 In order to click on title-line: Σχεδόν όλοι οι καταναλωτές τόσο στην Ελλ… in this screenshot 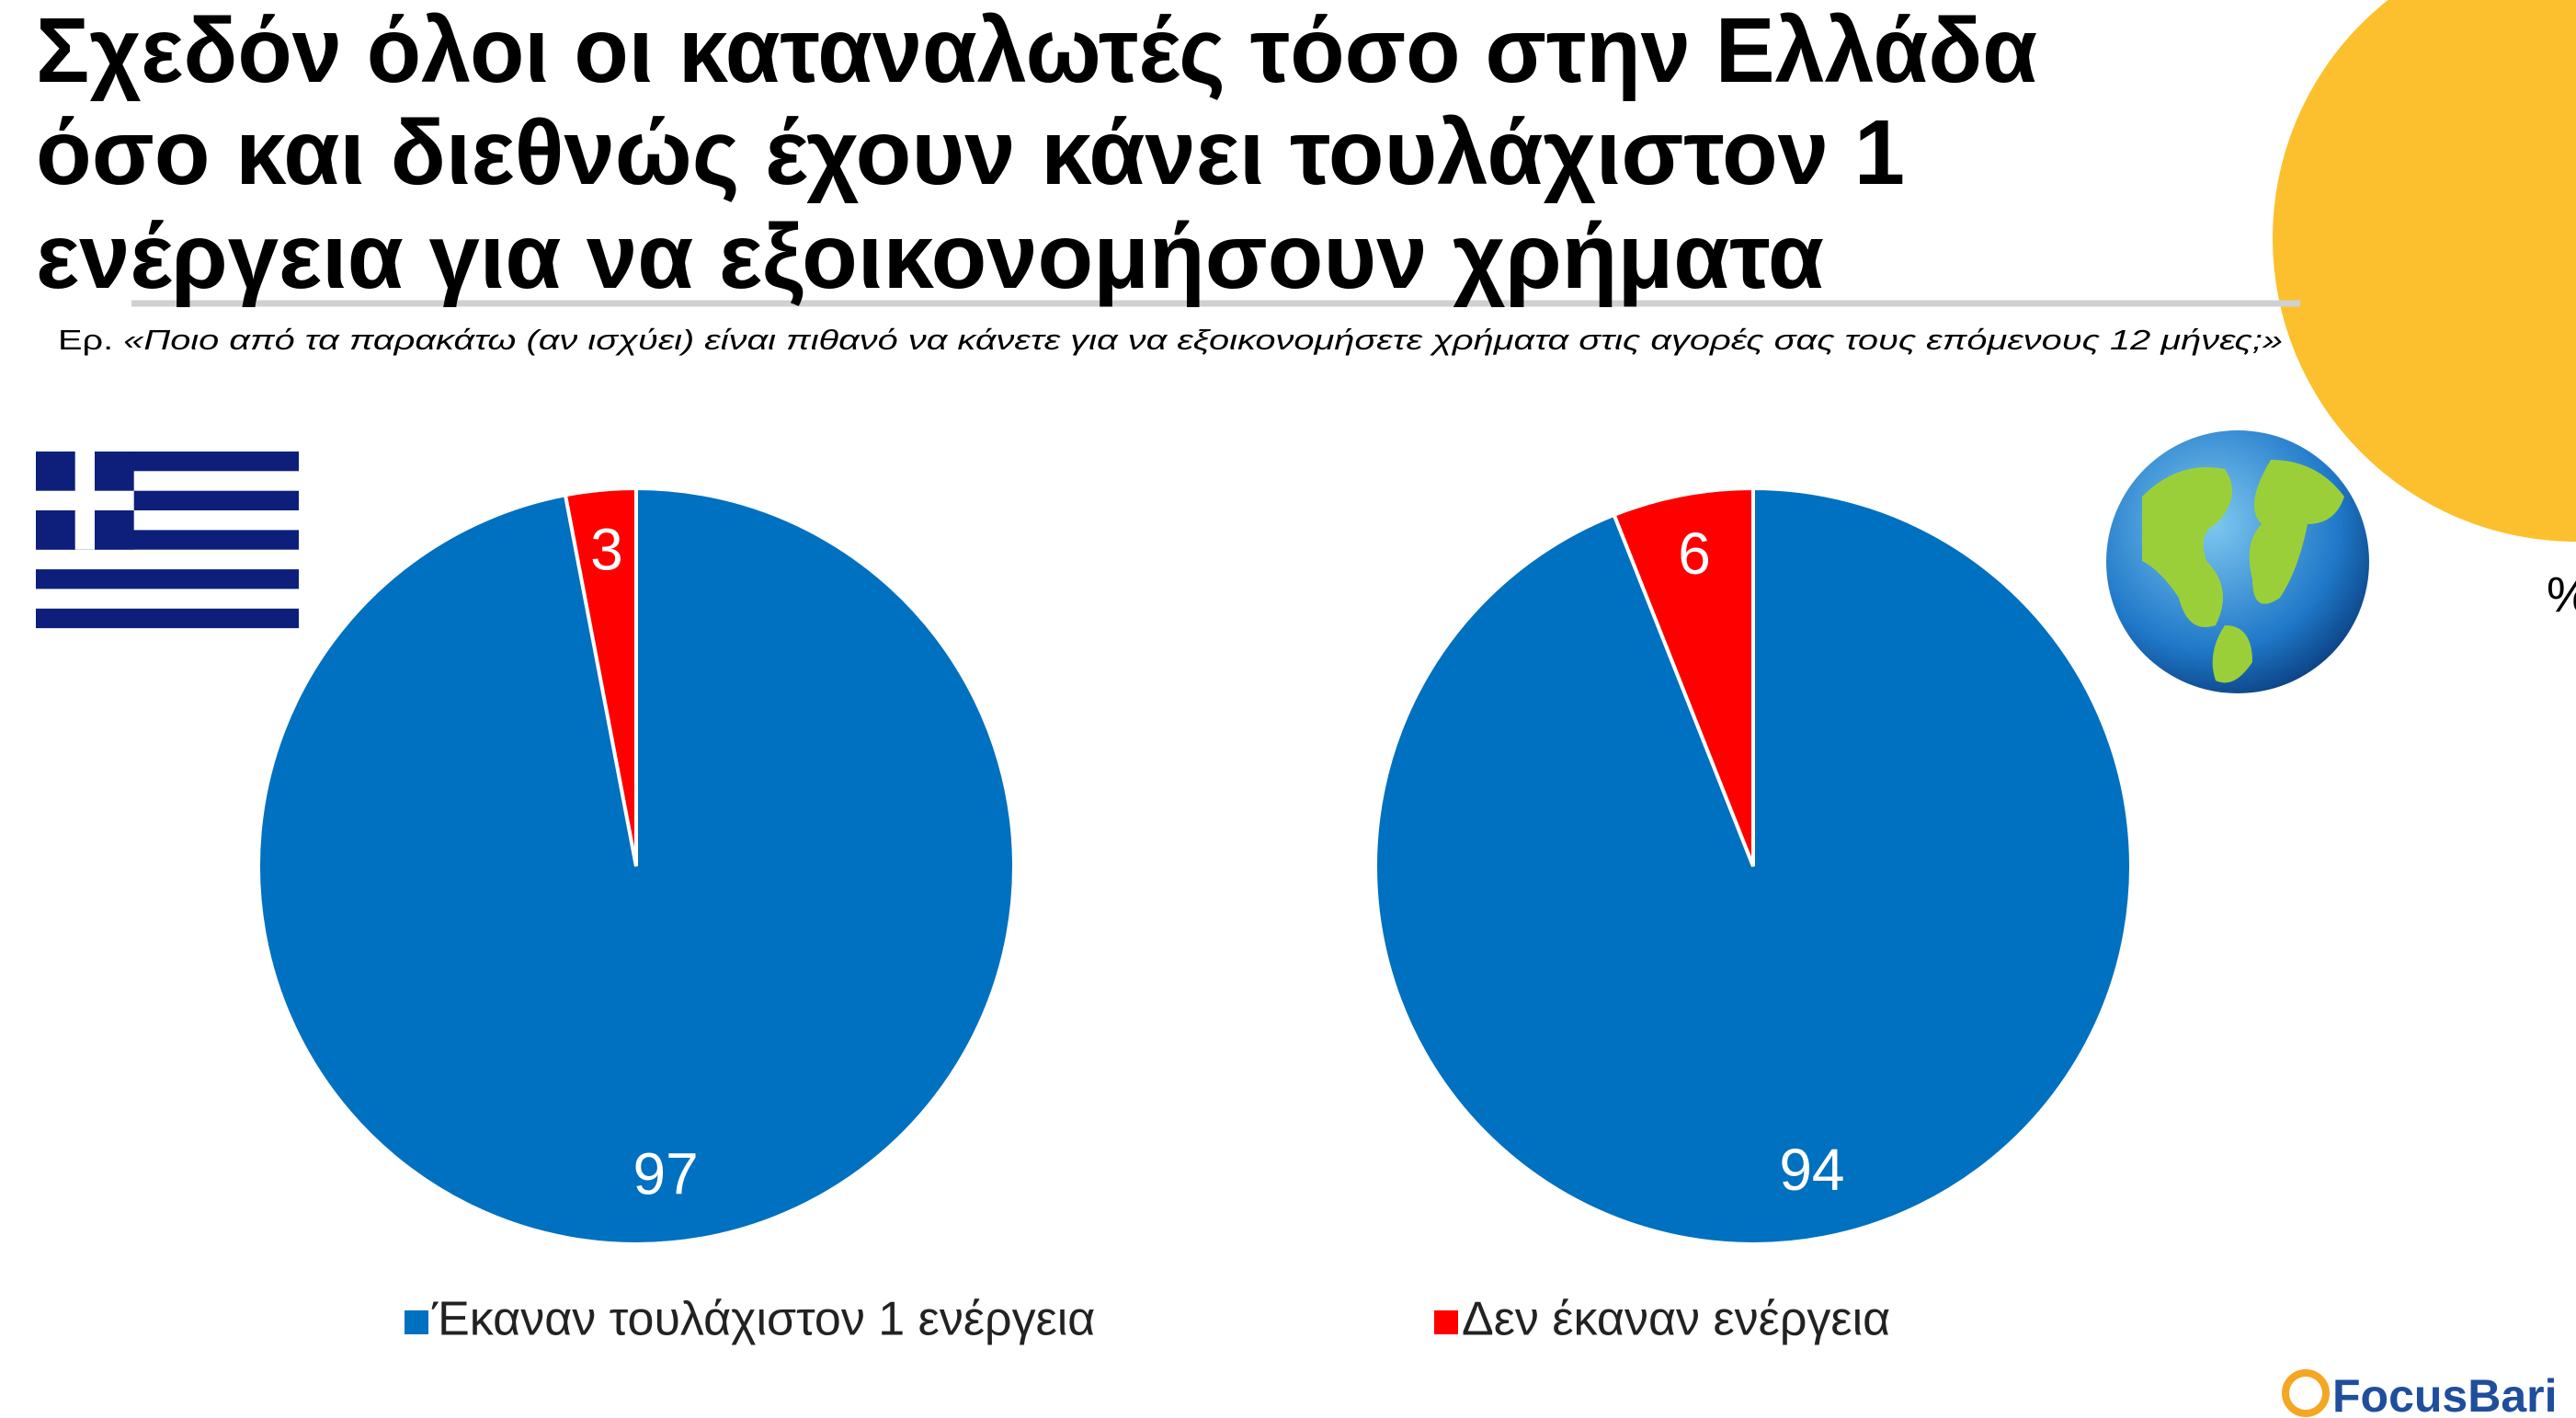, I will do `click(1036, 51)`.